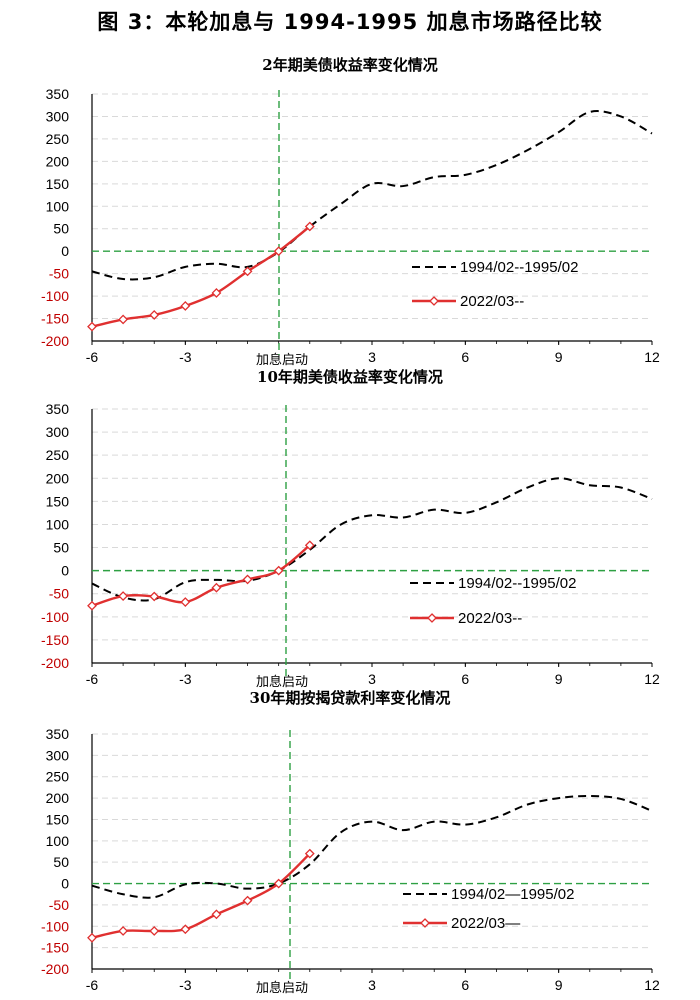  I want to click on legend-label: 1994/02—1995/02, so click(512, 894).